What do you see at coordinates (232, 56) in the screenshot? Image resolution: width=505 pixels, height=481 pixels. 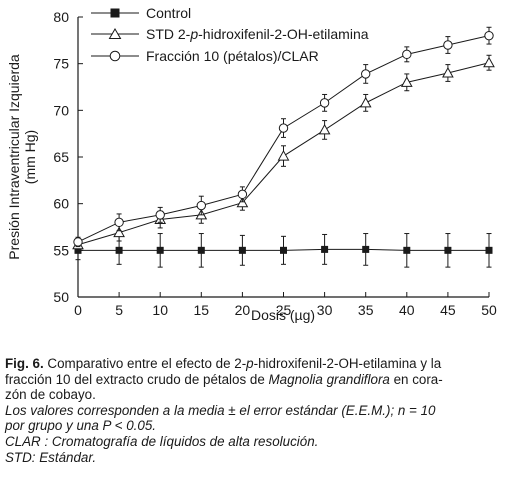 I see `legend-label-fraccion: Fracción 10 (pétalos)/CLAR` at bounding box center [232, 56].